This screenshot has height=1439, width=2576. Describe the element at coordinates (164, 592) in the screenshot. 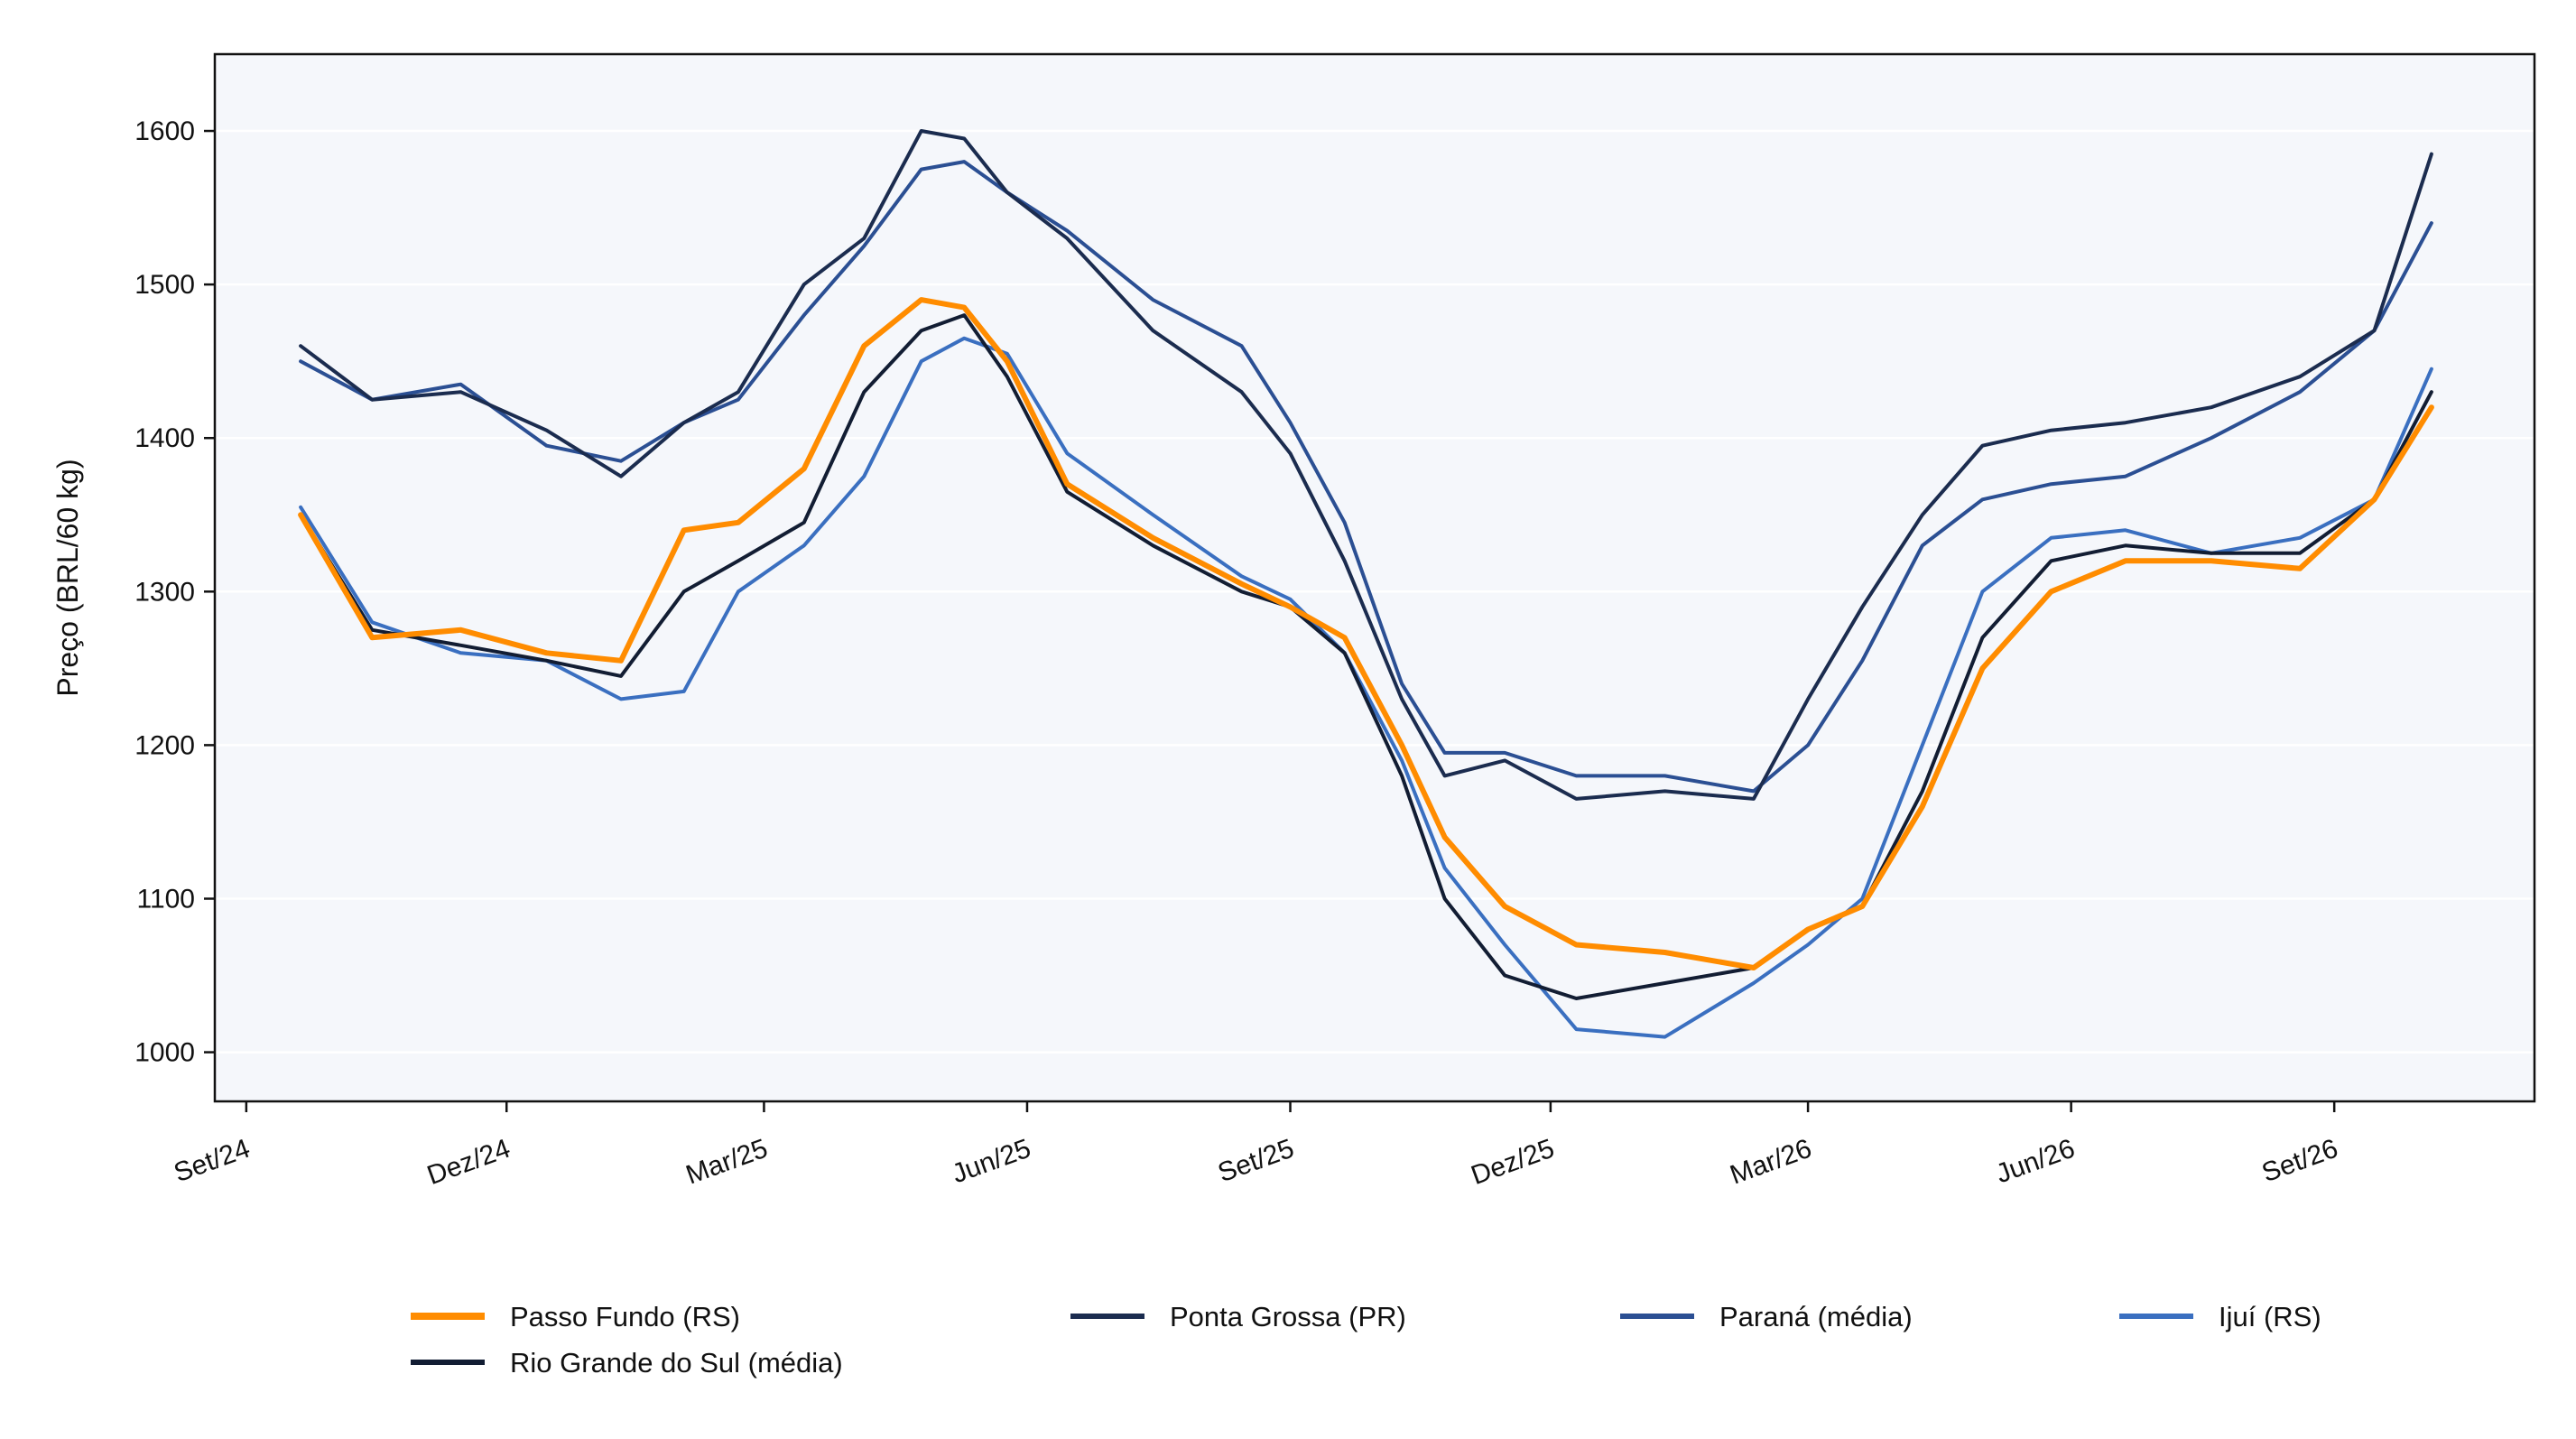

I see `y-tick-label: 1300` at that location.